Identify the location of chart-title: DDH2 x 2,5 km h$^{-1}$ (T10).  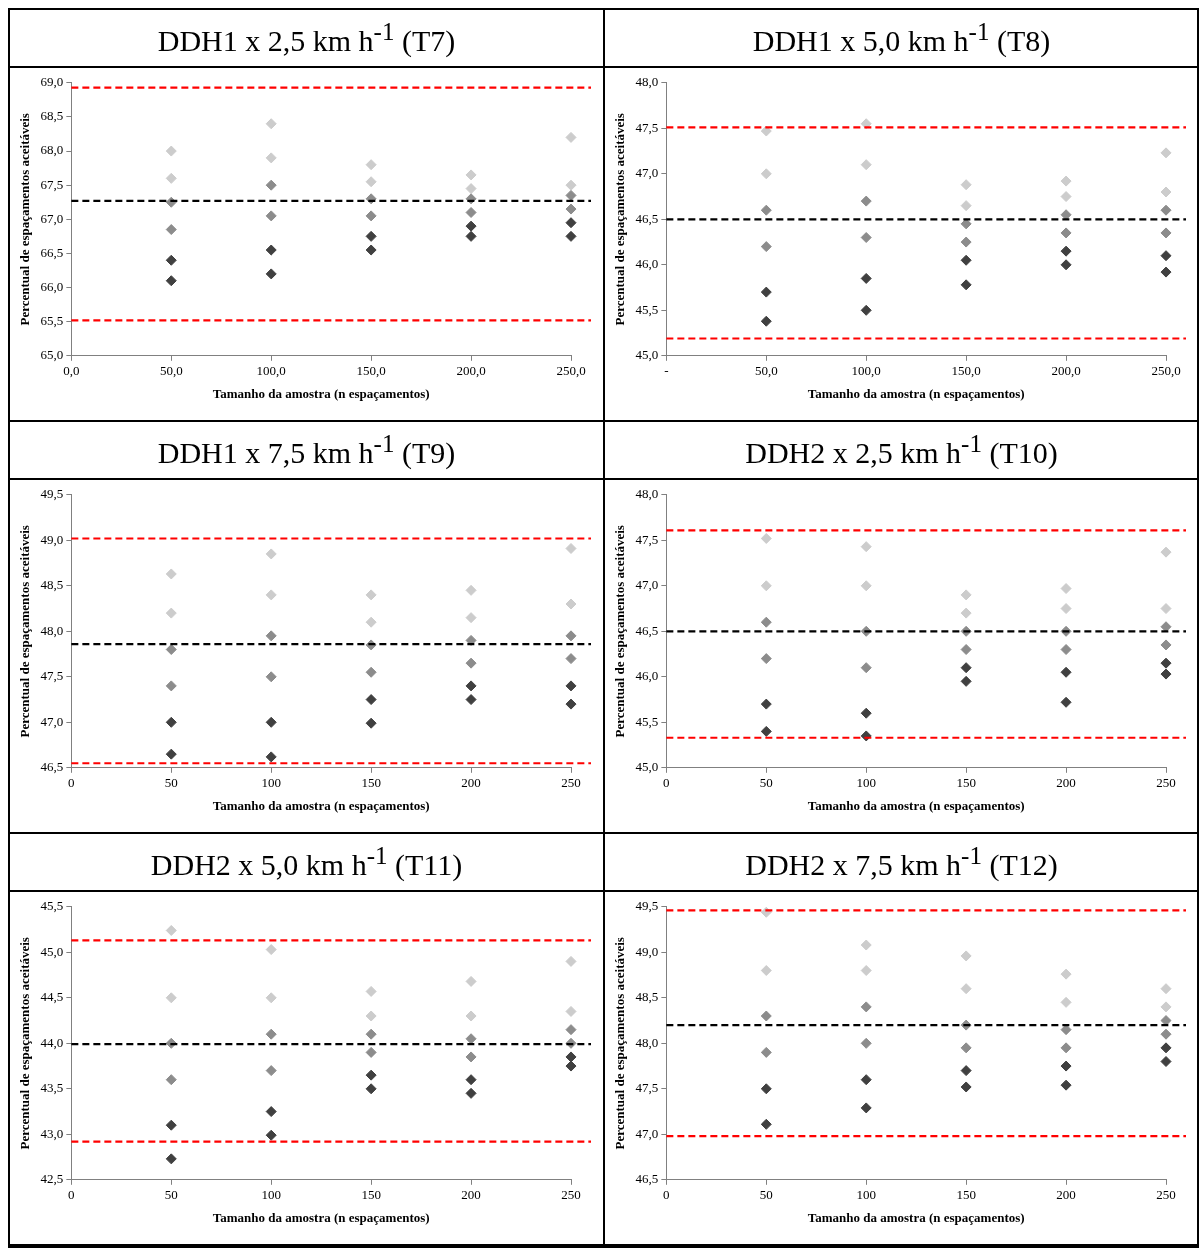
(901, 450).